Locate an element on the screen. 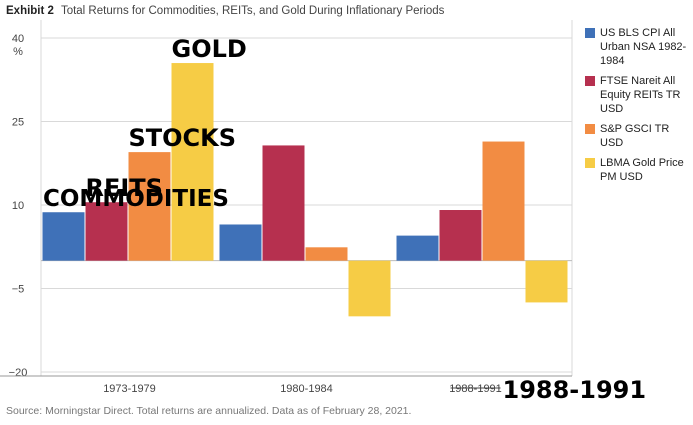 The width and height of the screenshot is (693, 425). y-tick-label: 25 is located at coordinates (18, 123).